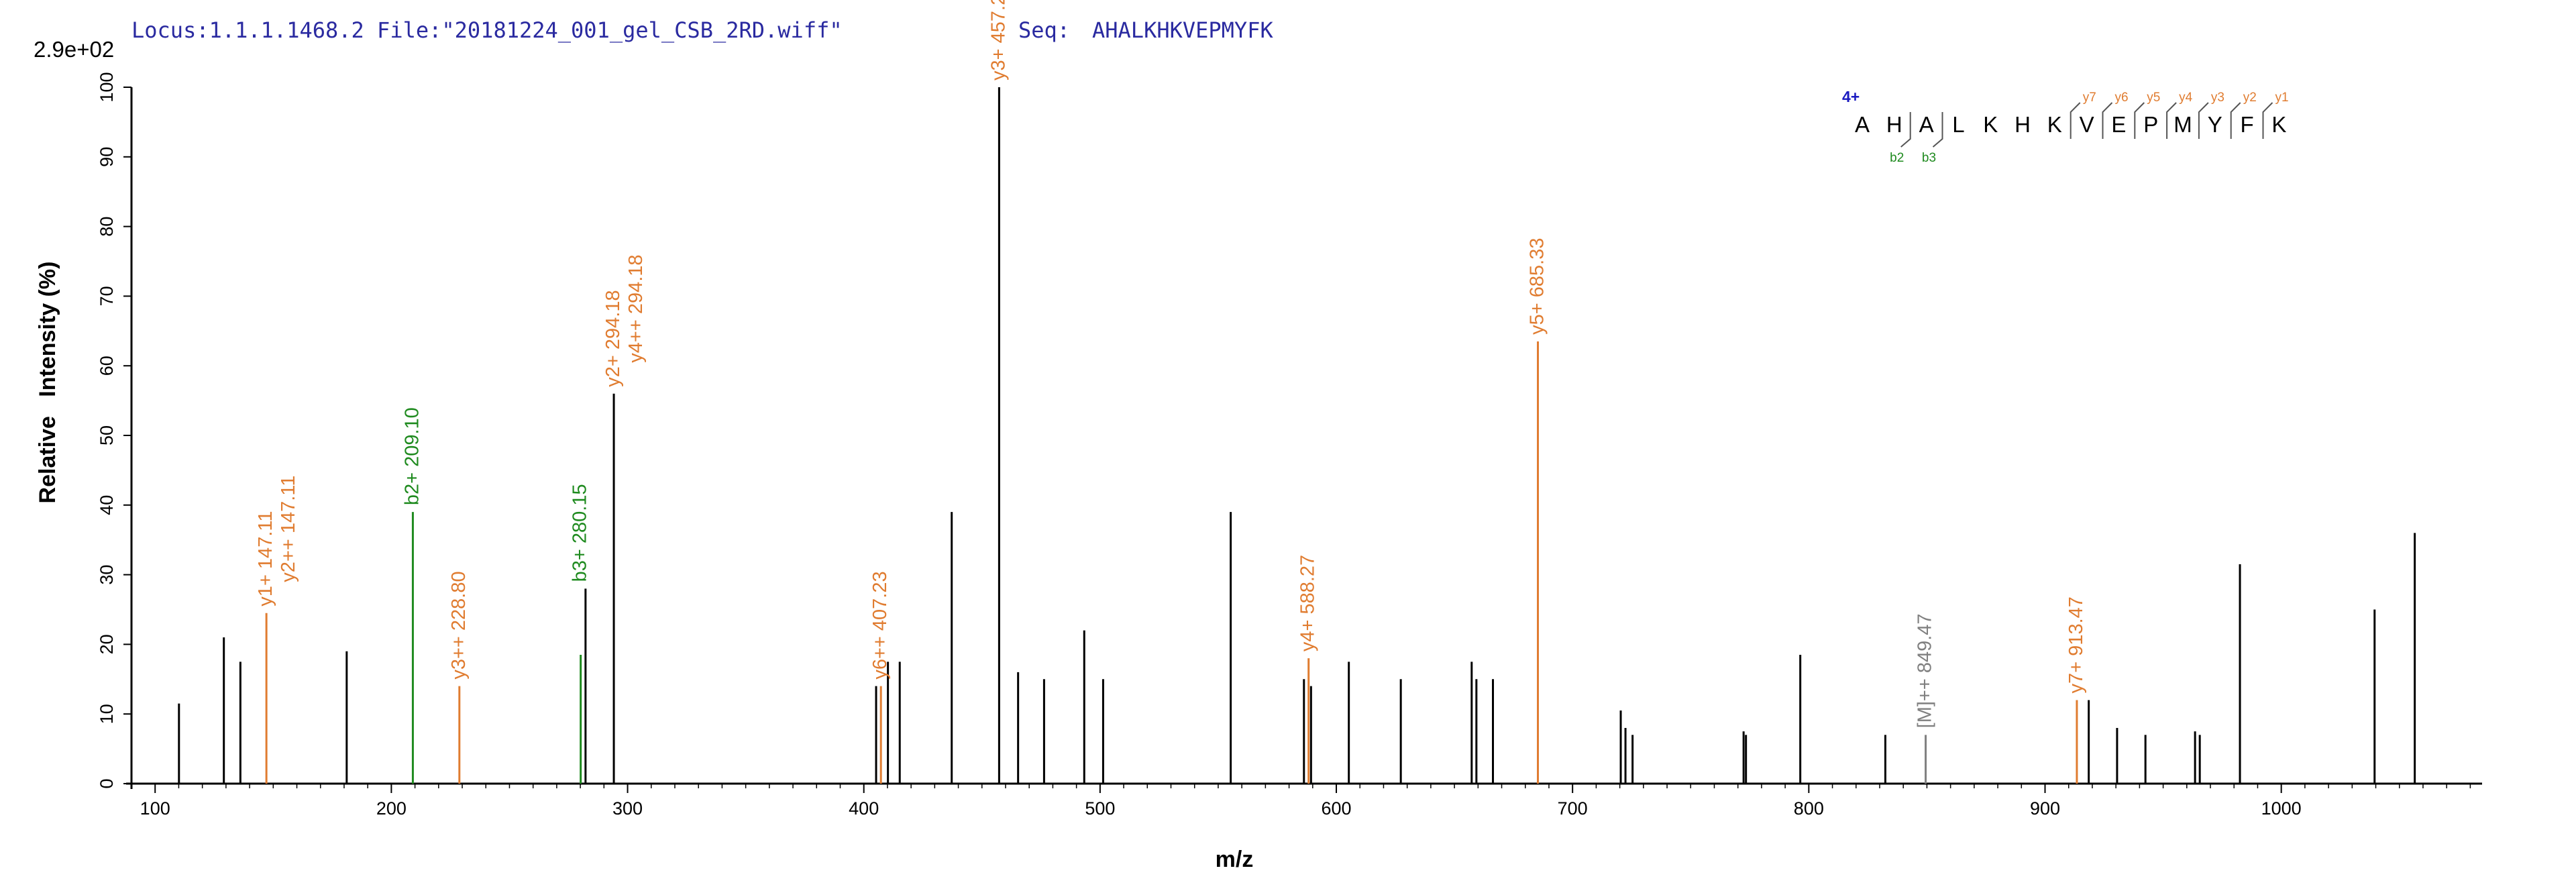 The width and height of the screenshot is (2576, 895). I want to click on y-axis-title: Relative Intensity (%), so click(47, 383).